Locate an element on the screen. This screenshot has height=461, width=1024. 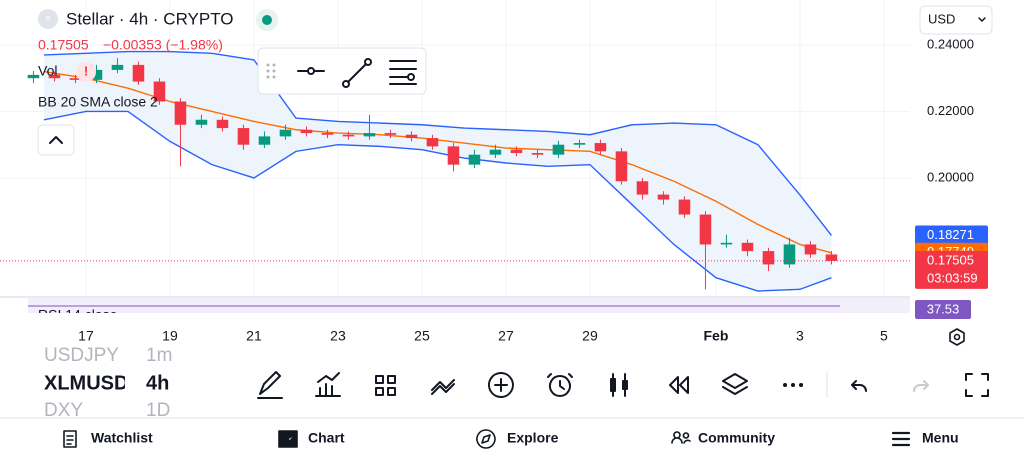
replay-tool is located at coordinates (679, 385).